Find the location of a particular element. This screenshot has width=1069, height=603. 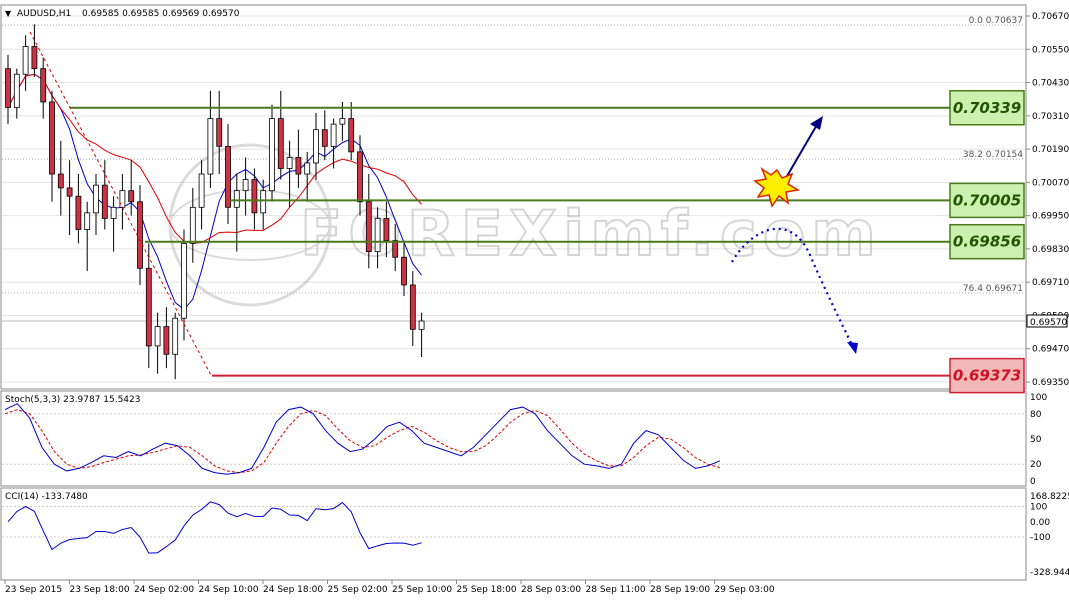

cci-lines is located at coordinates (214, 527).